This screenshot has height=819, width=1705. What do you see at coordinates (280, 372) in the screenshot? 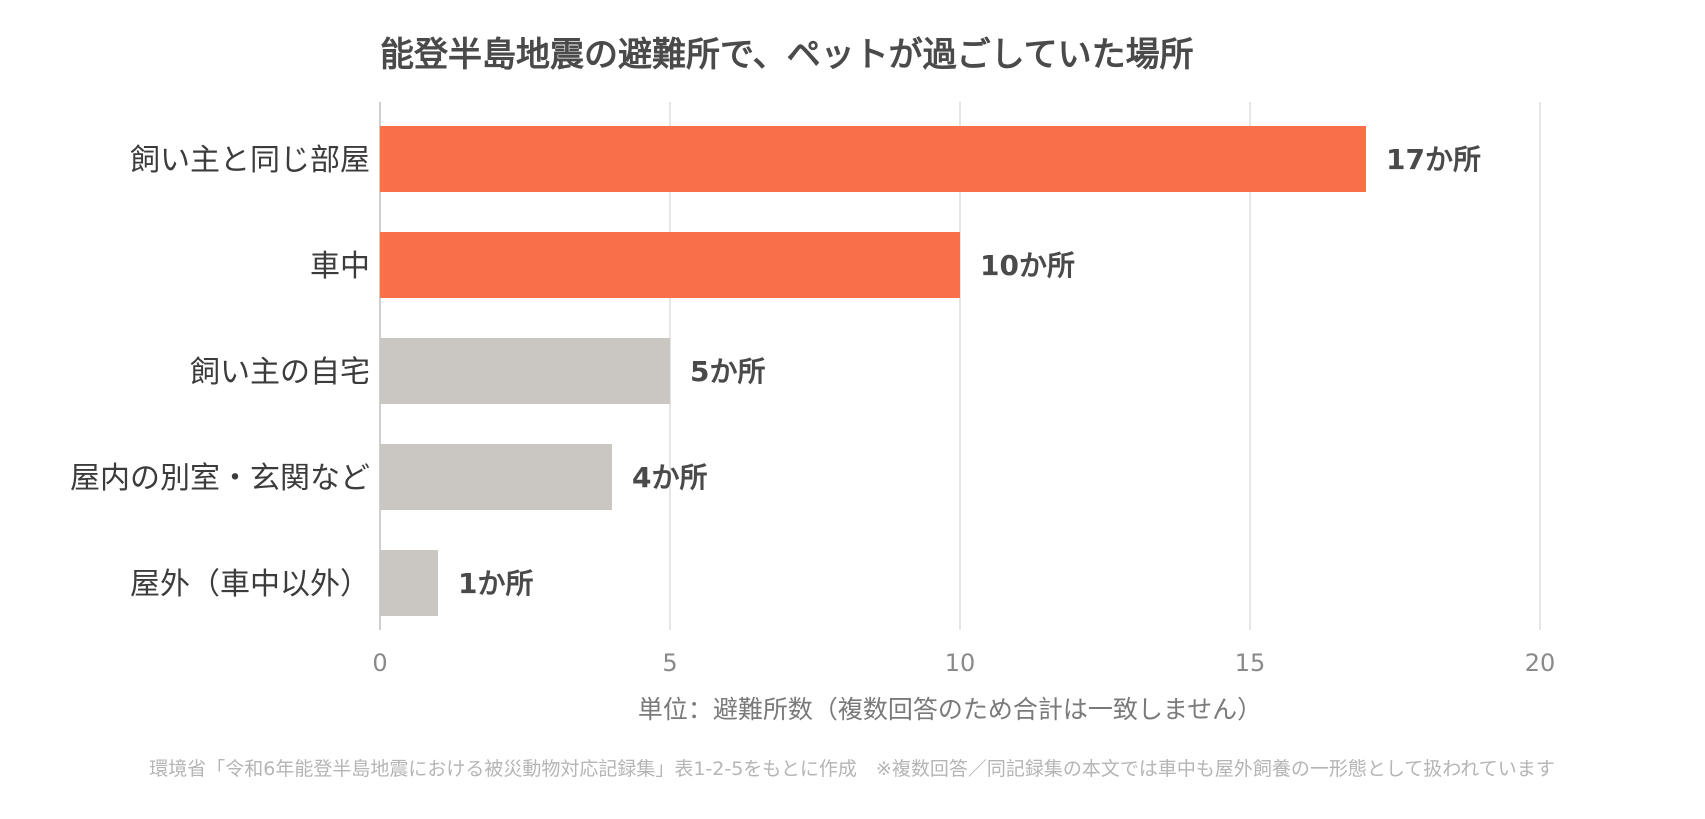
I see `category-label-2: 飼い主の自宅` at bounding box center [280, 372].